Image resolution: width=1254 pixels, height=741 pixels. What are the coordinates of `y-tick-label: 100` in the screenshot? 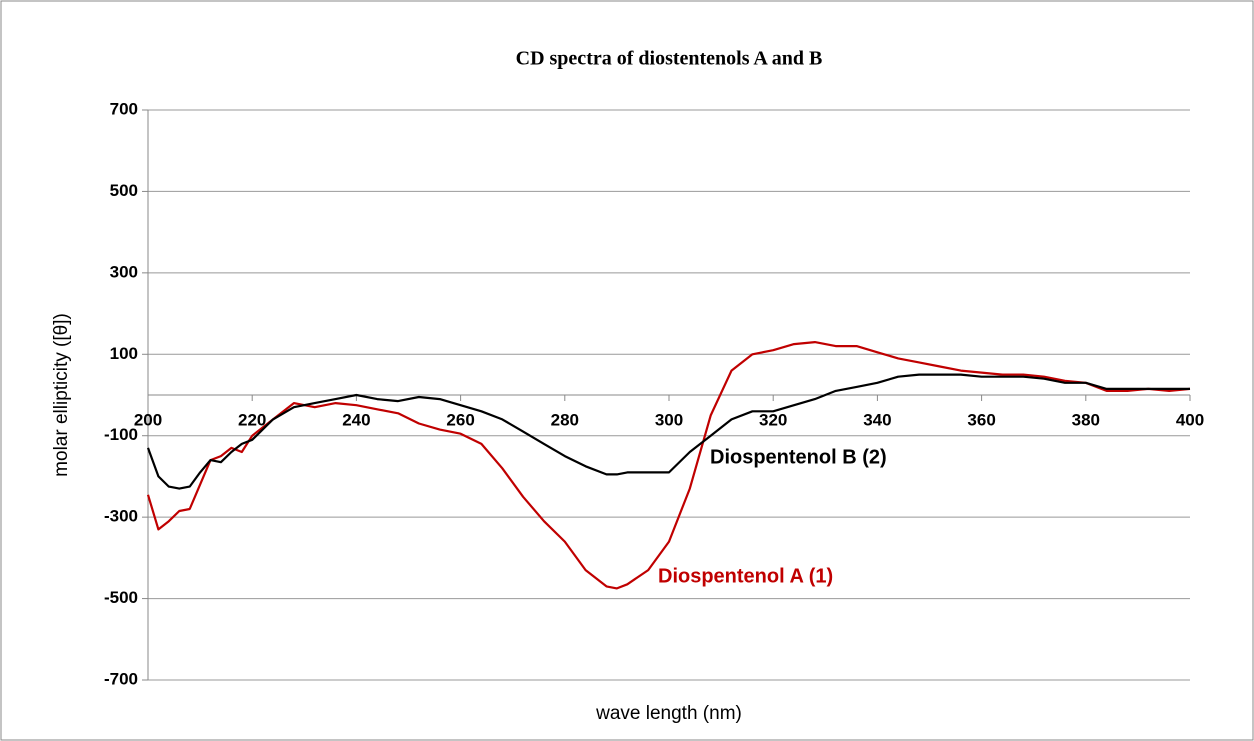 It's located at (124, 353).